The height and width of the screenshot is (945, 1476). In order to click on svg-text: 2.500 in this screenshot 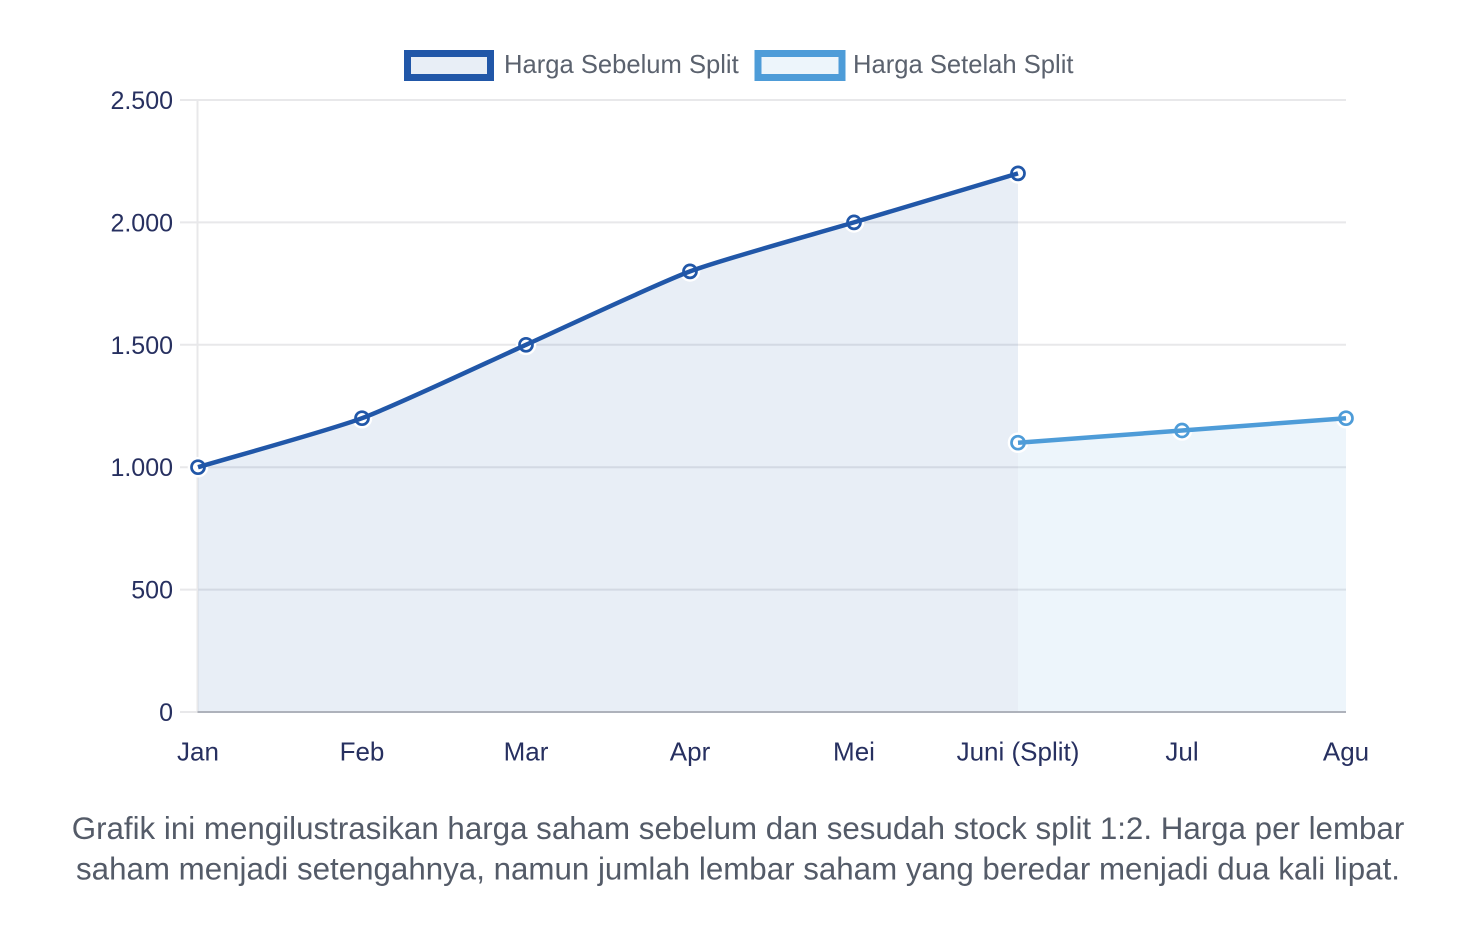, I will do `click(141, 101)`.